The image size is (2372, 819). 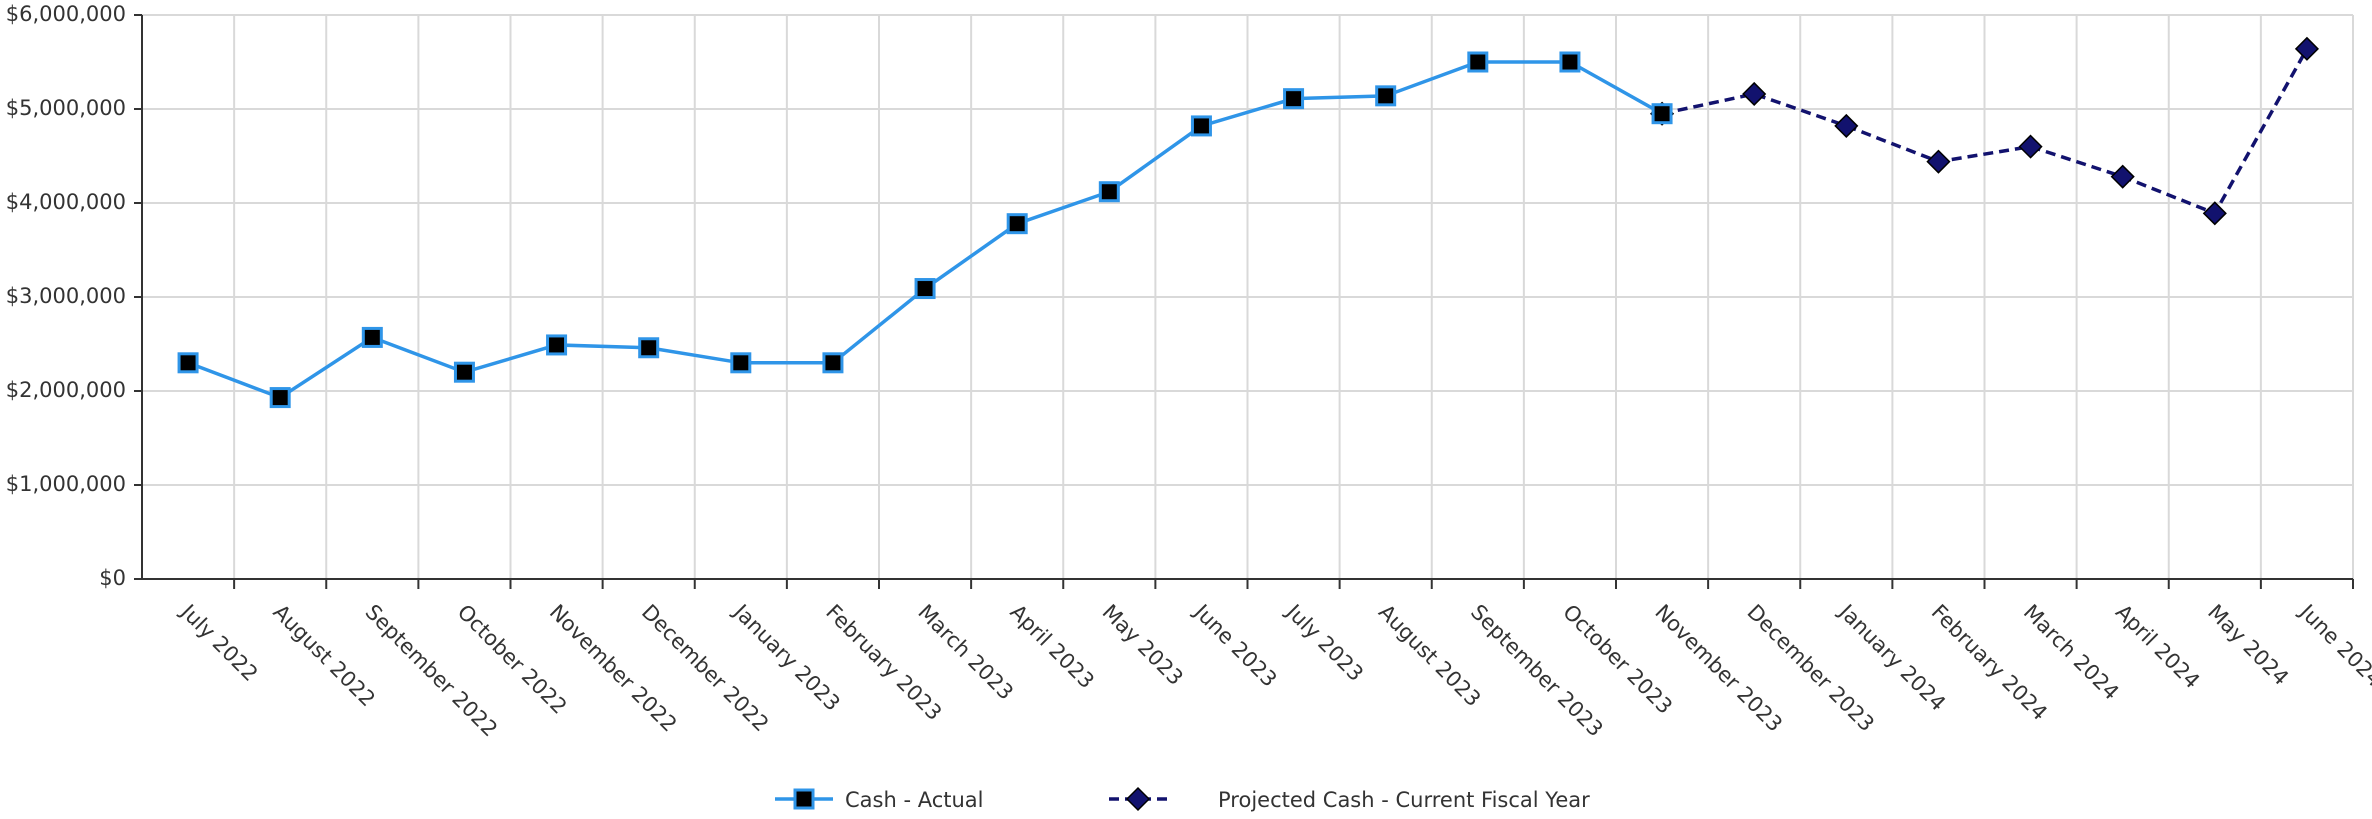 I want to click on x-tick-label: May 2023, so click(x=1143, y=645).